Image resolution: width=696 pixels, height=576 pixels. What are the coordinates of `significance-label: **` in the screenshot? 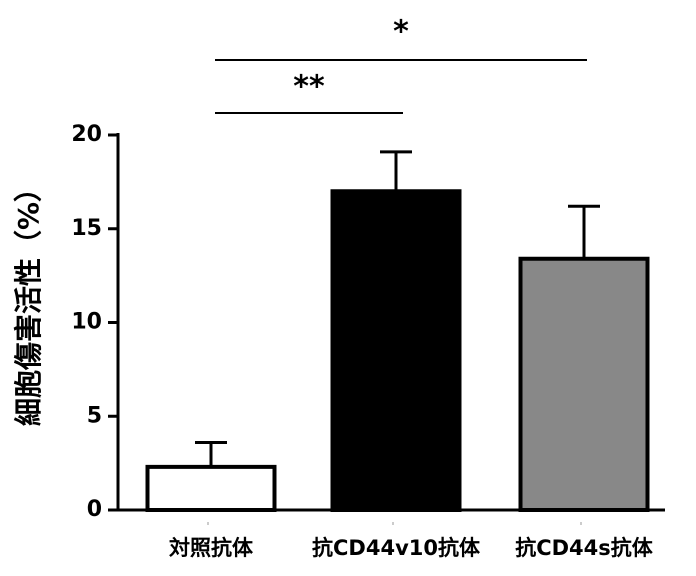 It's located at (309, 87).